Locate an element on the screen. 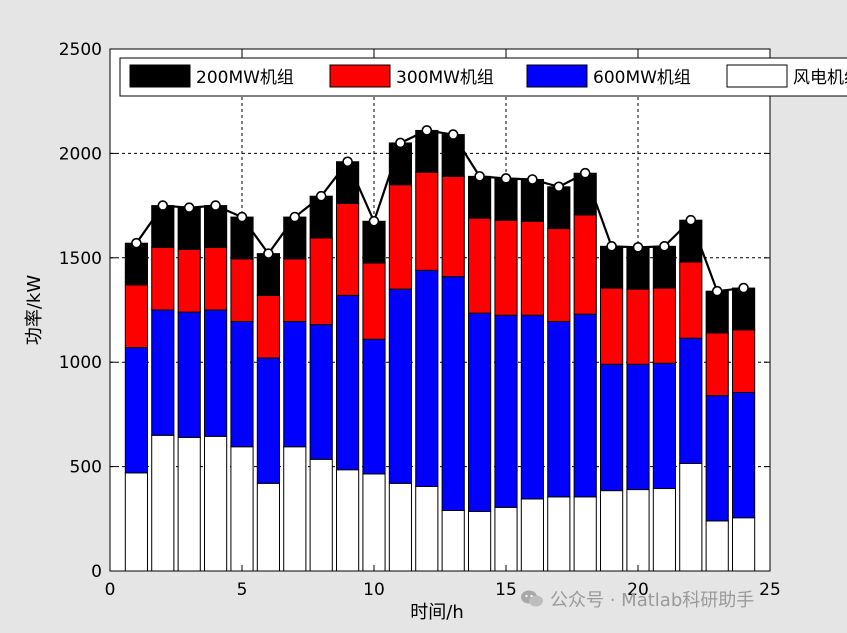  watermark-text: 公众号 · Matlab科研助手 is located at coordinates (652, 600).